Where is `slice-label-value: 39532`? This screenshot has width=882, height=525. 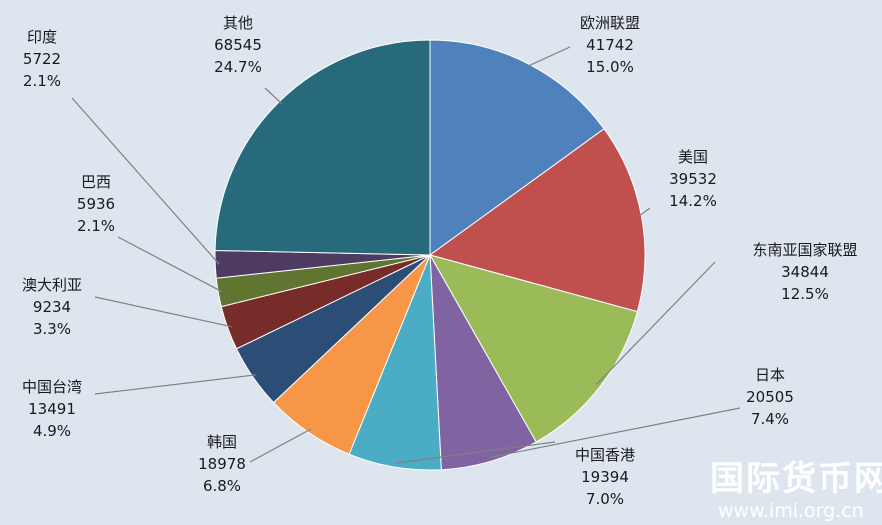 slice-label-value: 39532 is located at coordinates (693, 179).